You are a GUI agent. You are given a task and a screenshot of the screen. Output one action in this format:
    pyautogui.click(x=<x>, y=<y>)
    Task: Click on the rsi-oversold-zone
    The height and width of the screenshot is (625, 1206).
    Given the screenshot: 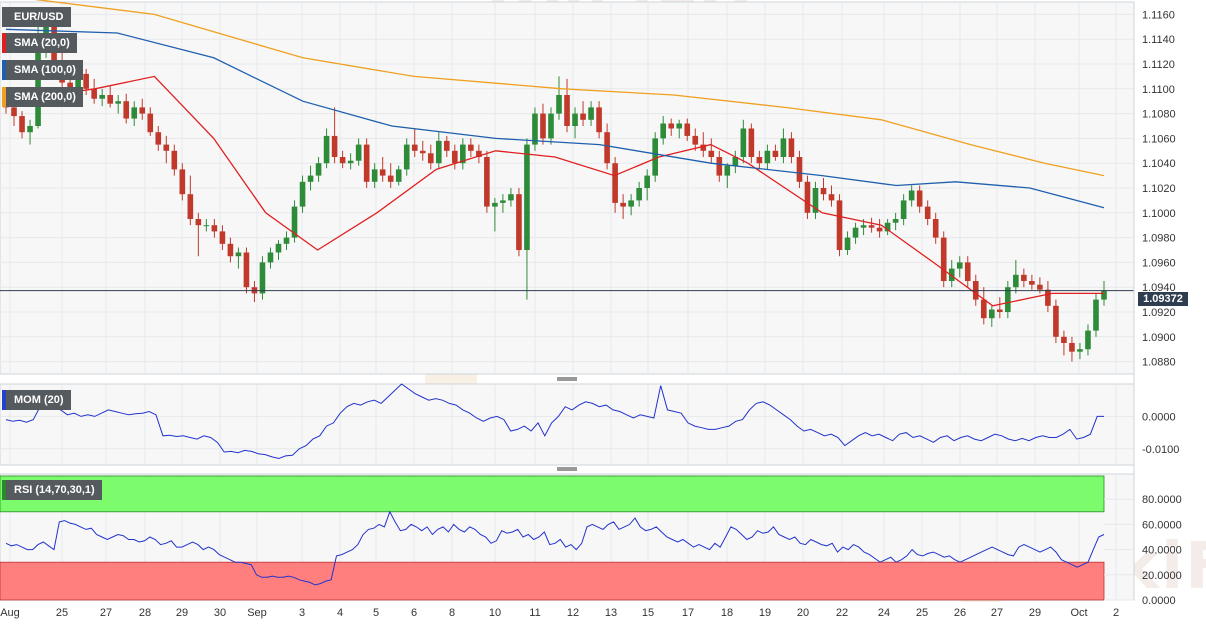 What is the action you would take?
    pyautogui.click(x=552, y=581)
    